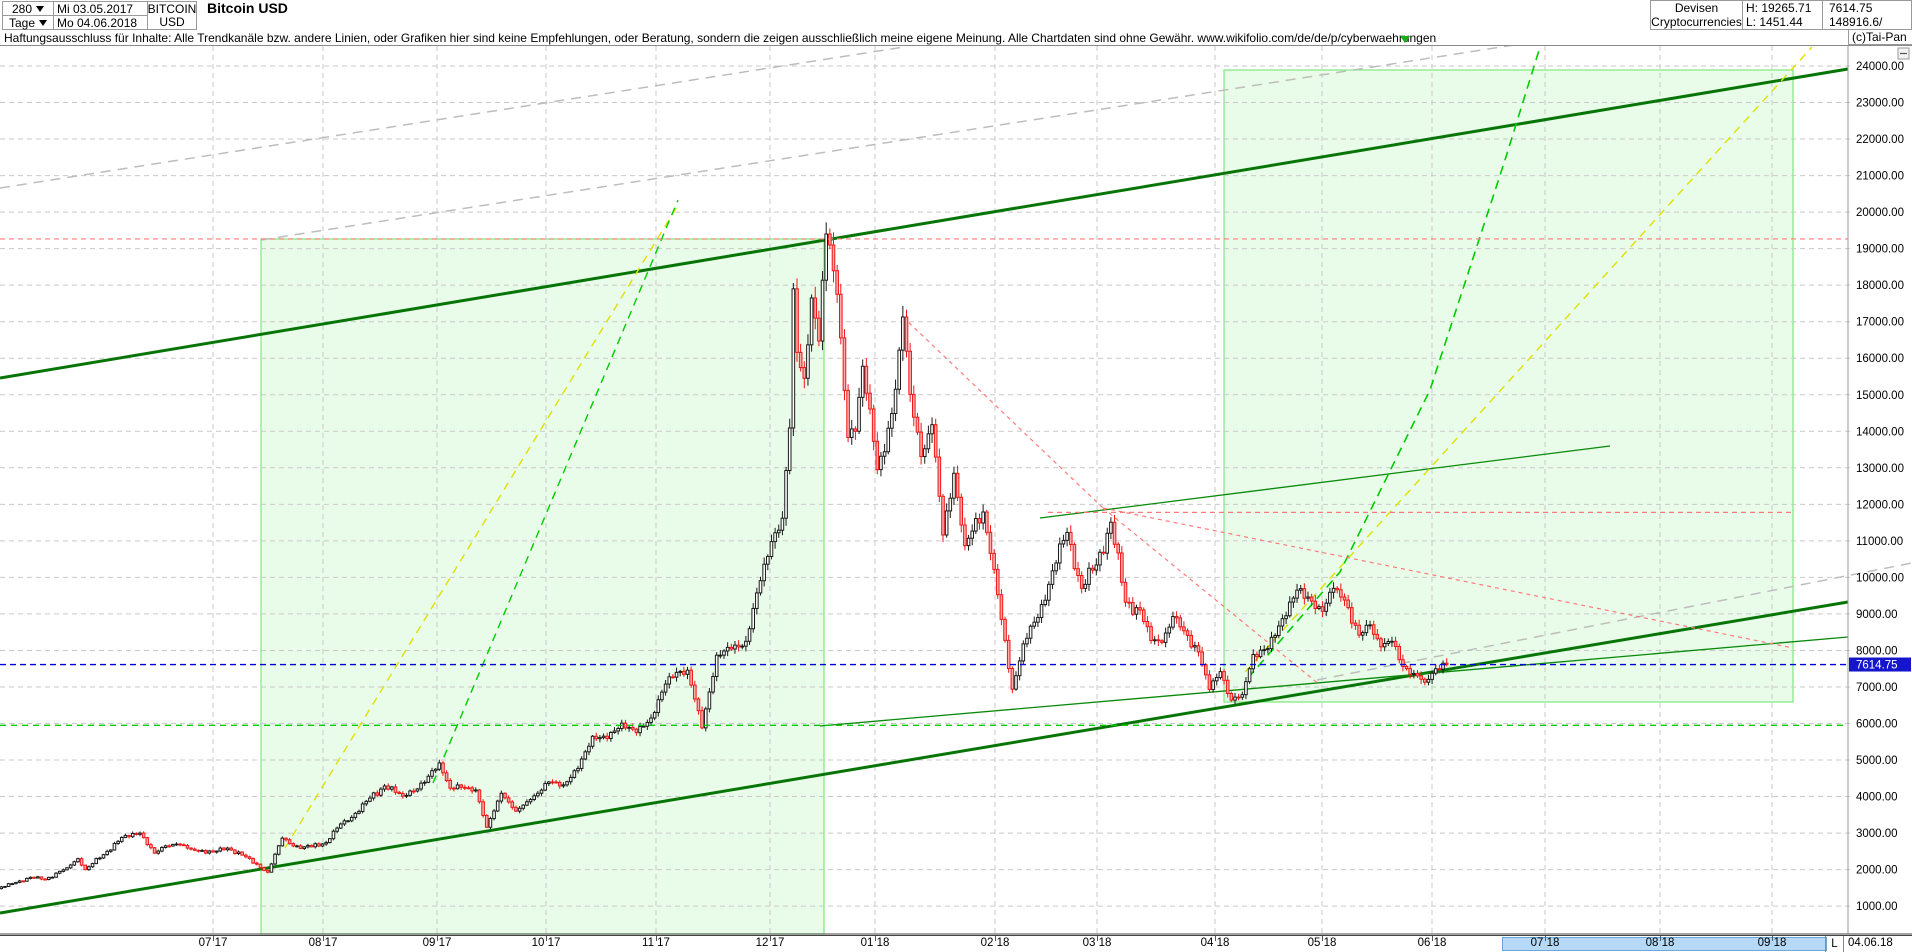 This screenshot has width=1912, height=952. Describe the element at coordinates (1322, 943) in the screenshot. I see `x-tick-label: 05 18` at that location.